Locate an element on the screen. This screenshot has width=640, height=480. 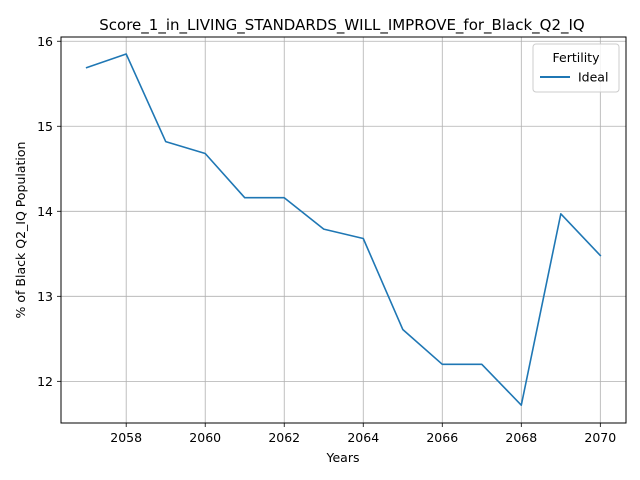
x-tick-label: 2058 is located at coordinates (126, 437).